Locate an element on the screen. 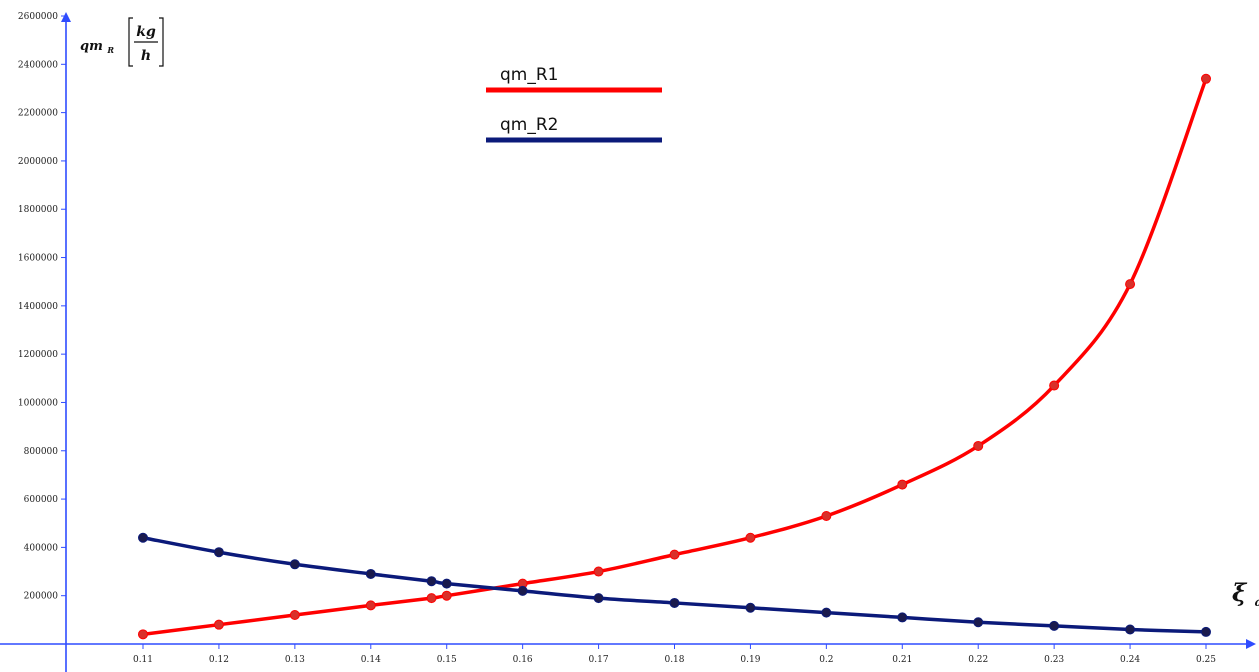 The width and height of the screenshot is (1259, 672). y-tick-label: 2600000 is located at coordinates (38, 17).